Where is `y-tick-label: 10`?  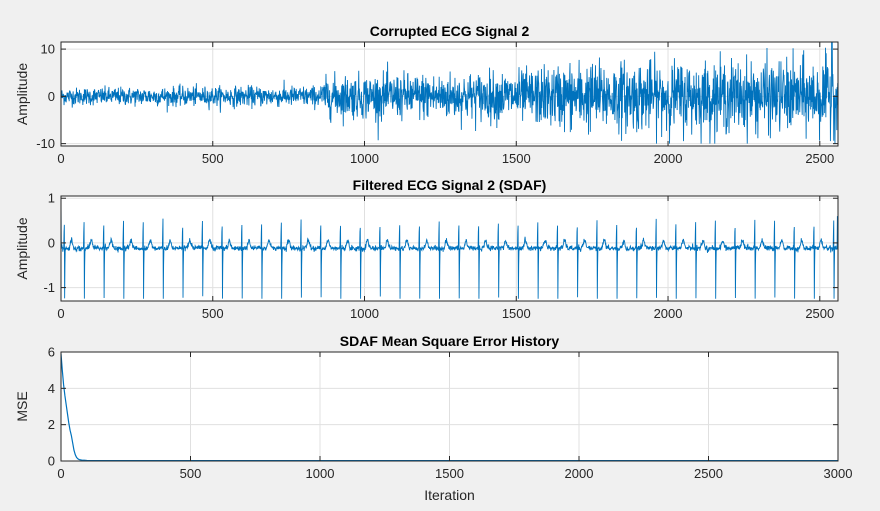
y-tick-label: 10 is located at coordinates (48, 49).